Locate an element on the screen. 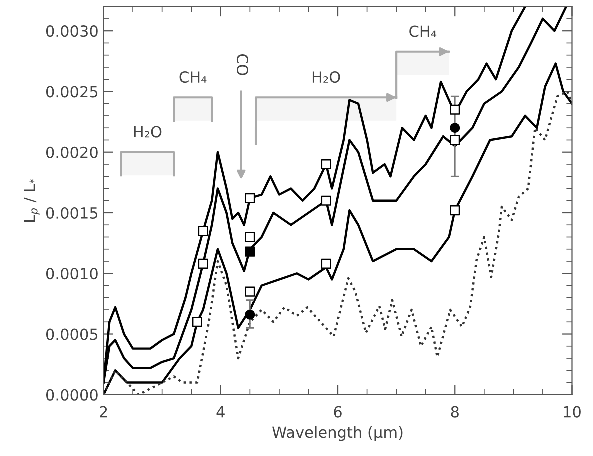  ref-line-label: CO is located at coordinates (242, 65).